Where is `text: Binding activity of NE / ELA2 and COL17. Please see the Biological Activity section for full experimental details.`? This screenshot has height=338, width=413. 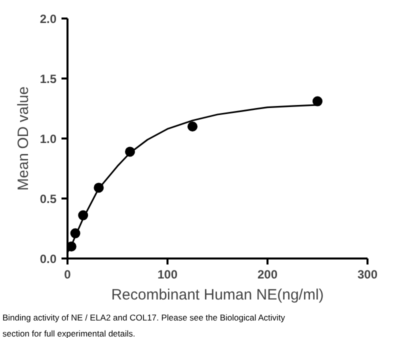
text: Binding activity of NE / ELA2 and COL17. Please see the Biological Activity section for full experimental details. is located at coordinates (144, 325).